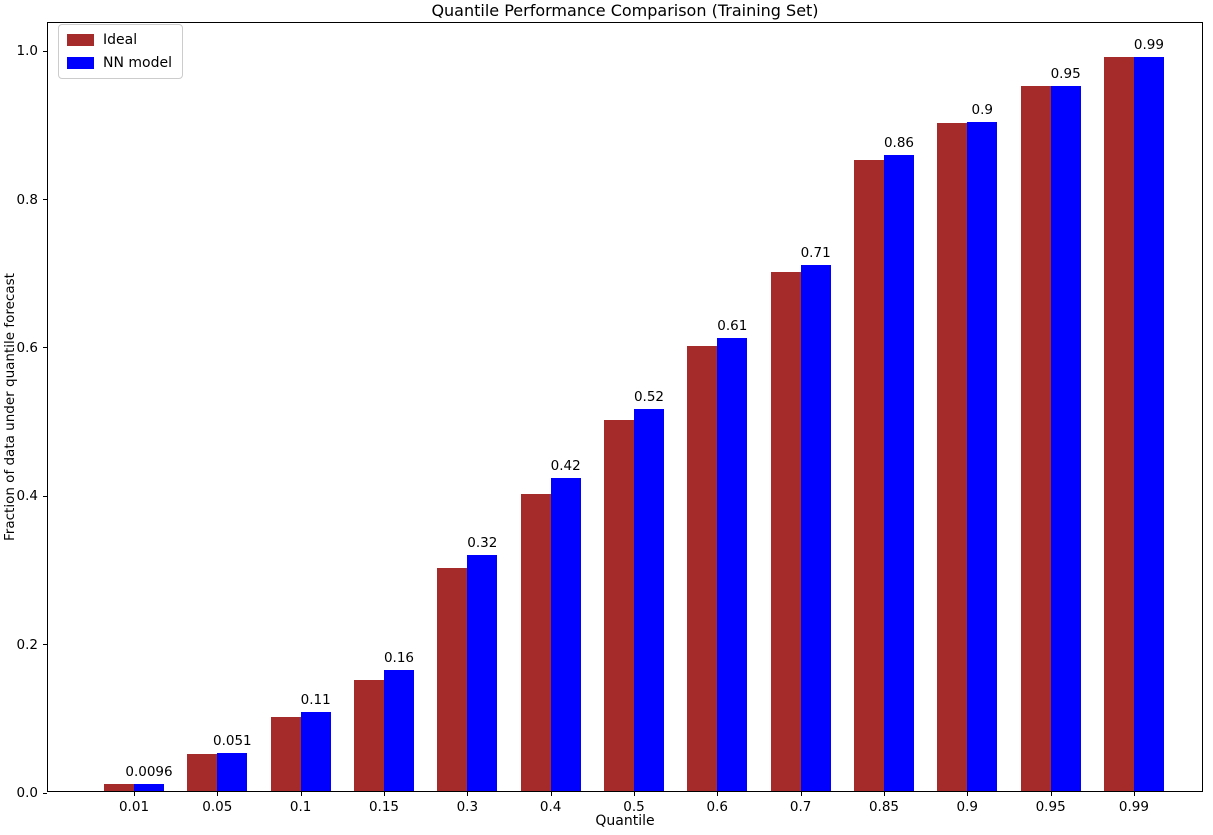 The image size is (1213, 835). Describe the element at coordinates (149, 771) in the screenshot. I see `bar-value-label-0.01: 0.0096` at that location.